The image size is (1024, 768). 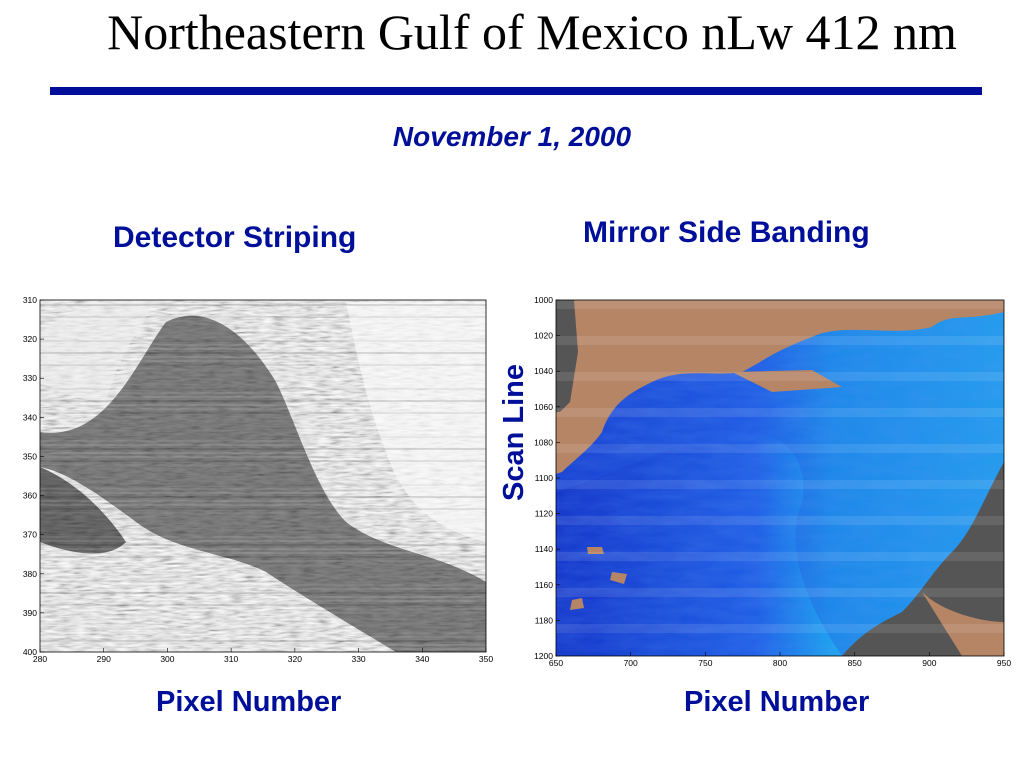 What do you see at coordinates (30, 378) in the screenshot?
I see `left-y-tick-label: 330` at bounding box center [30, 378].